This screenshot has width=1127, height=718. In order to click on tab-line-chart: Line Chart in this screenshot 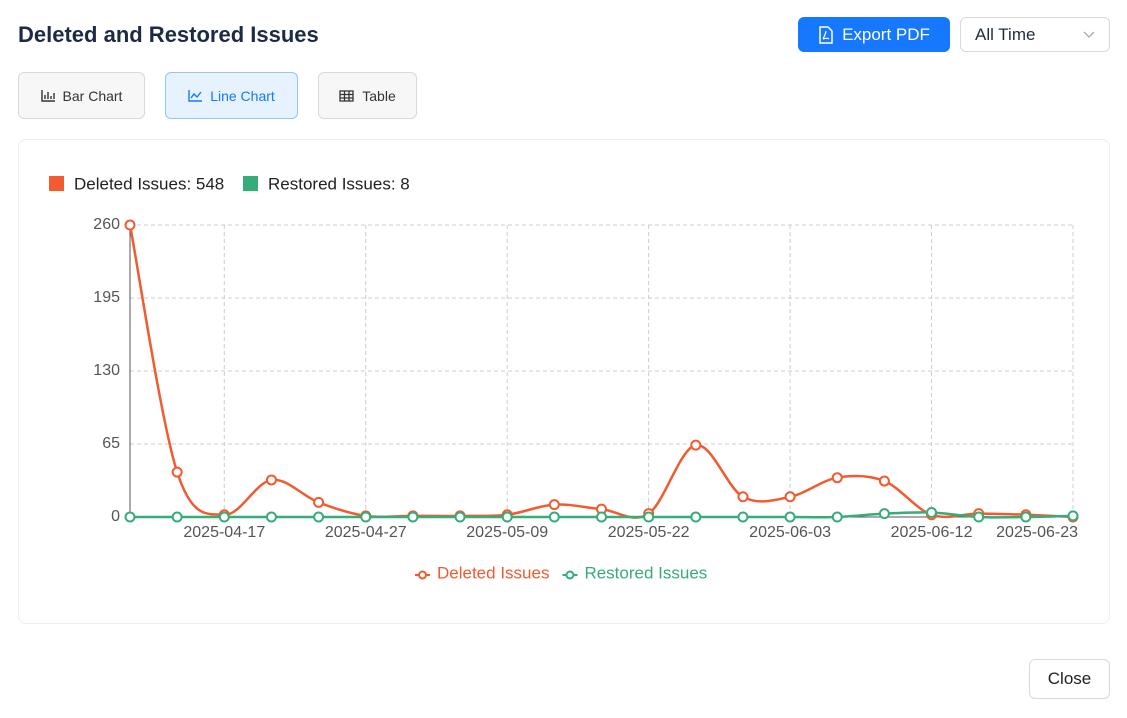, I will do `click(231, 95)`.